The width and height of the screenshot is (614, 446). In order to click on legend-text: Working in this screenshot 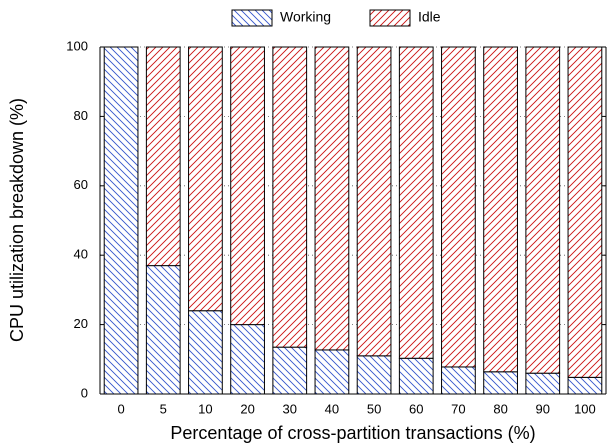, I will do `click(305, 17)`.